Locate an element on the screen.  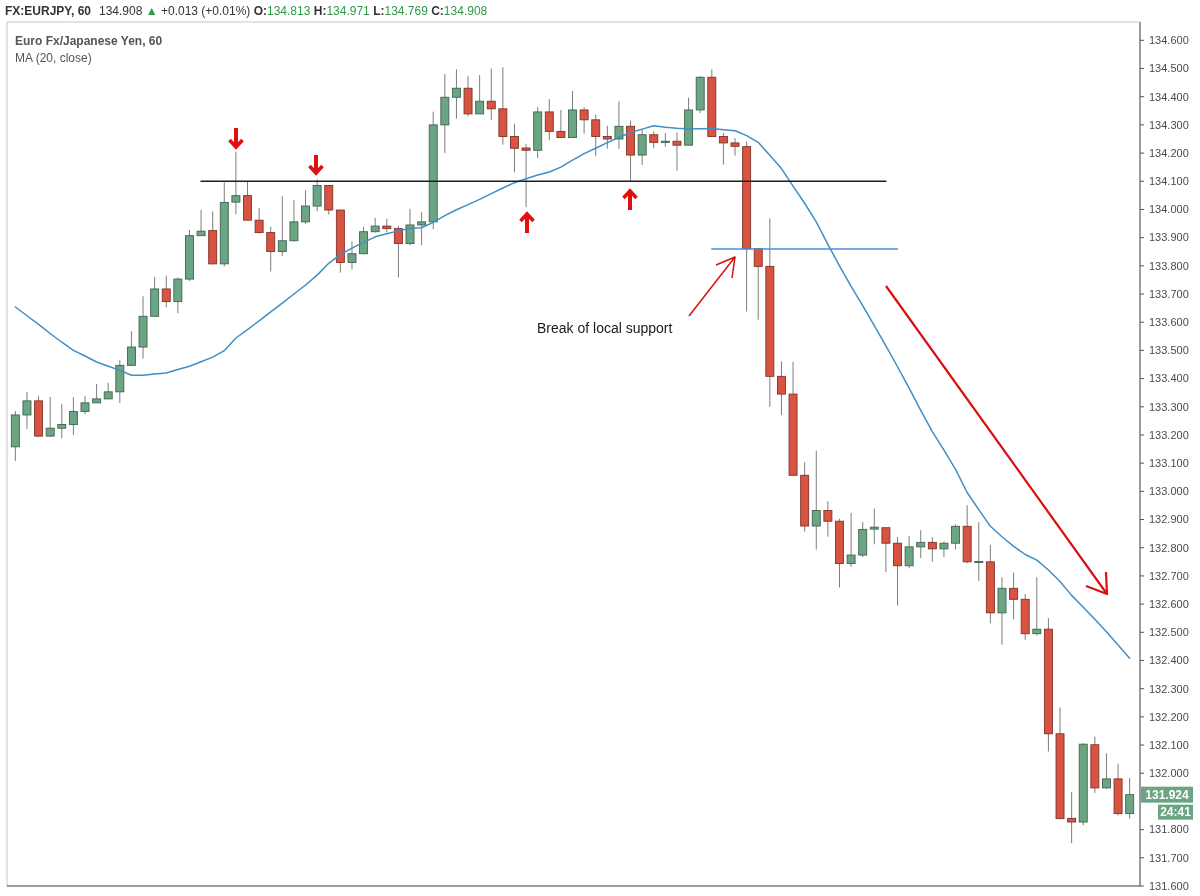
chart-title: FX:EURJPY, 60 is located at coordinates (48, 11).